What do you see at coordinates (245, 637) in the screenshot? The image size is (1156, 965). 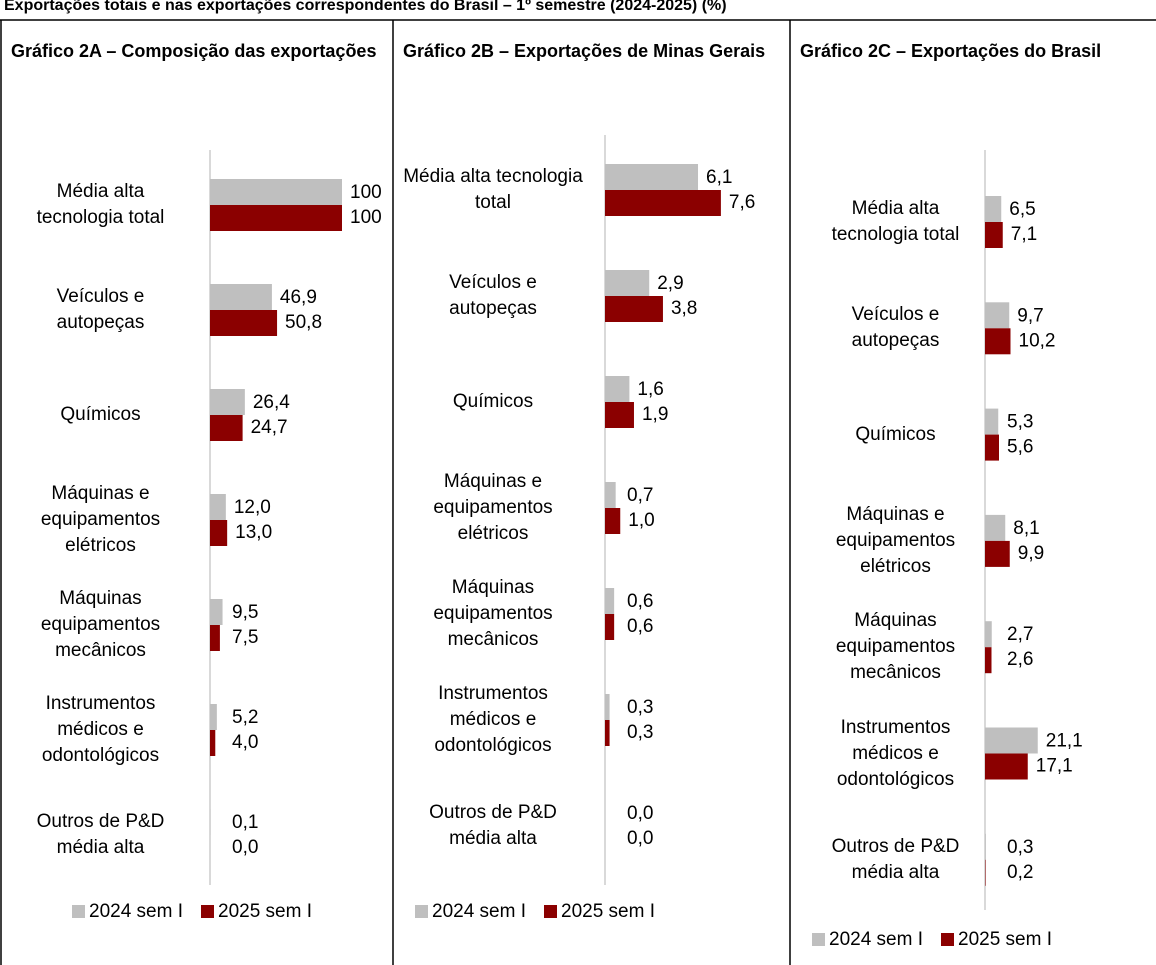 I see `data-label: 7,5` at bounding box center [245, 637].